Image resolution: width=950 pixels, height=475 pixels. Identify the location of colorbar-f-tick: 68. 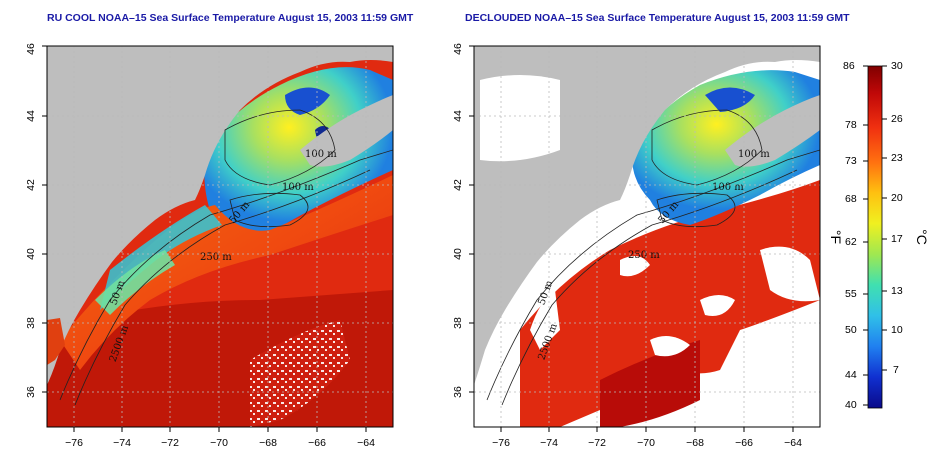
(851, 199).